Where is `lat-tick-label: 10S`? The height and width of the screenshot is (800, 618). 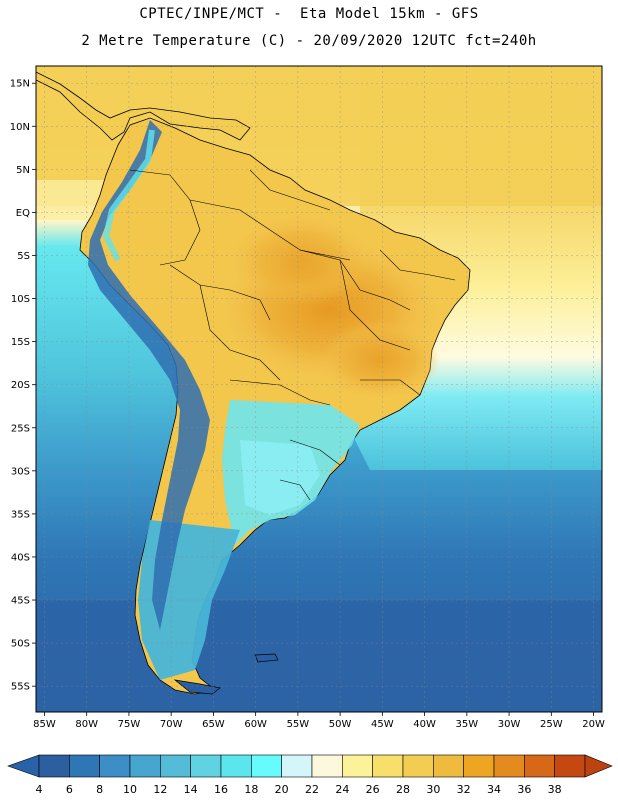 lat-tick-label: 10S is located at coordinates (20, 299).